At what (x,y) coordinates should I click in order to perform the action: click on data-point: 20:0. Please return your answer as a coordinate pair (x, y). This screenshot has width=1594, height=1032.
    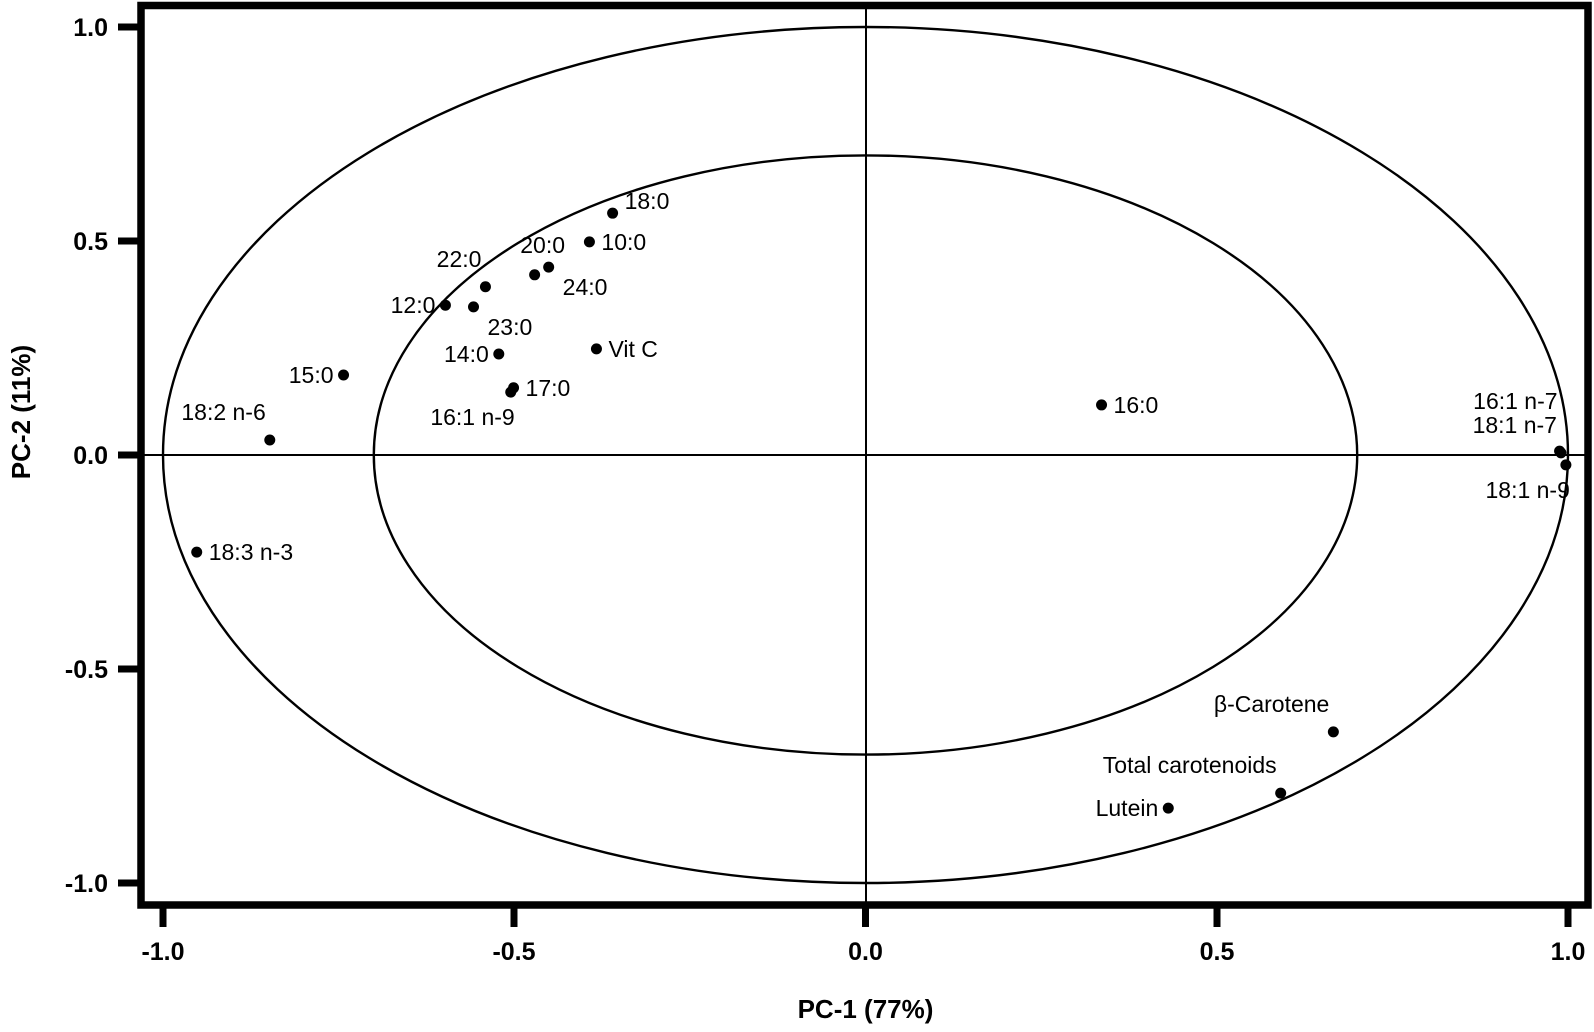
    Looking at the image, I should click on (542, 256).